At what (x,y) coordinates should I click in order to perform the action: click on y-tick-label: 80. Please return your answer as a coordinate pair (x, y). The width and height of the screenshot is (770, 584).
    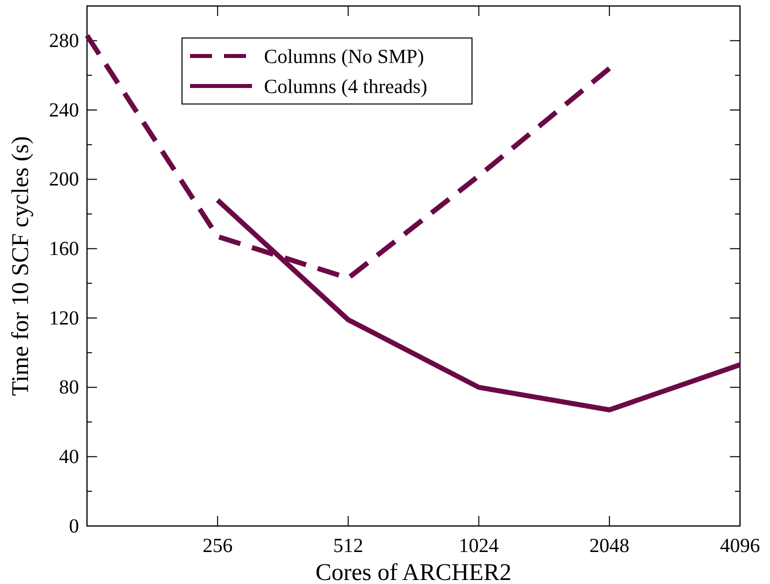
    Looking at the image, I should click on (69, 387).